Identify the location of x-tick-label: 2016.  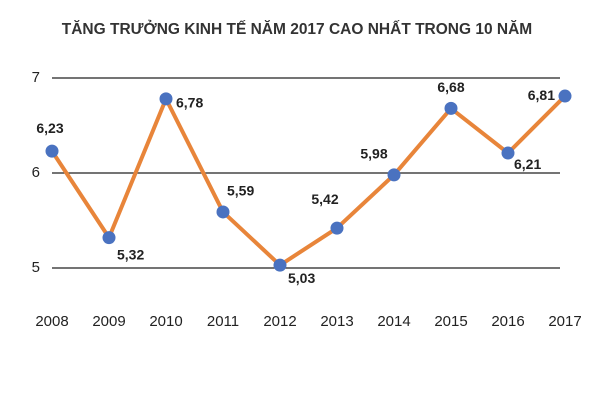
(507, 321).